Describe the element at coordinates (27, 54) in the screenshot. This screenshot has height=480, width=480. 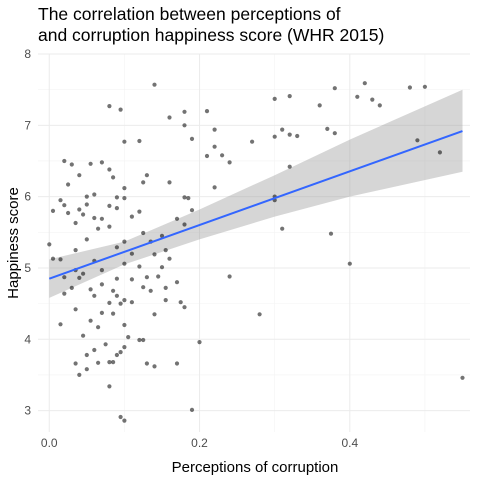
I see `y-tick-label: 8` at that location.